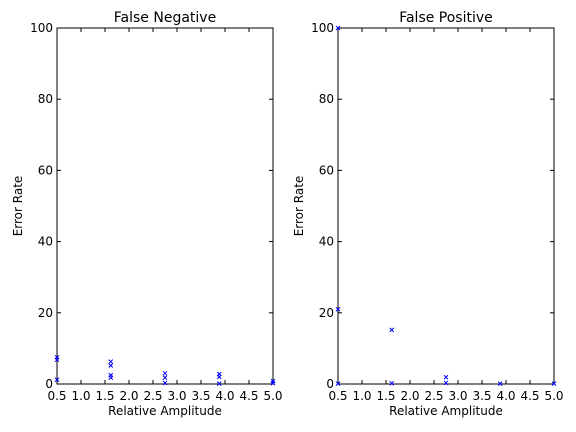  What do you see at coordinates (165, 18) in the screenshot?
I see `false-negative-chart-title: False Negative` at bounding box center [165, 18].